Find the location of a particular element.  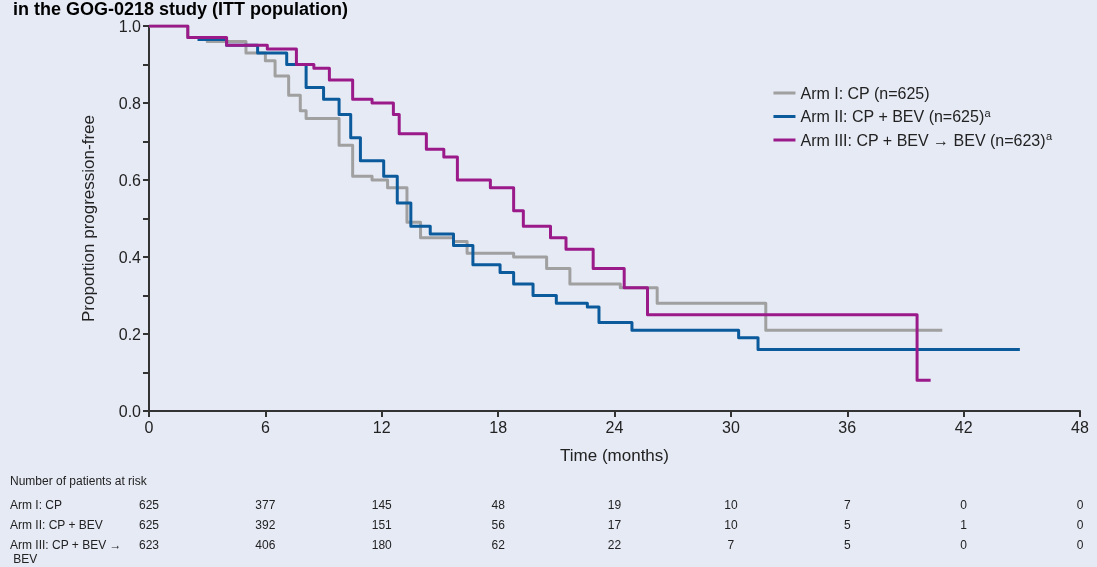

x-tick-label: 18 is located at coordinates (498, 427).